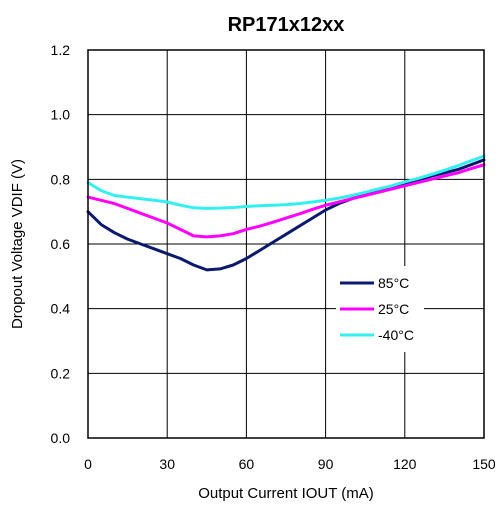  I want to click on y-tick-label: 1.2, so click(61, 50).